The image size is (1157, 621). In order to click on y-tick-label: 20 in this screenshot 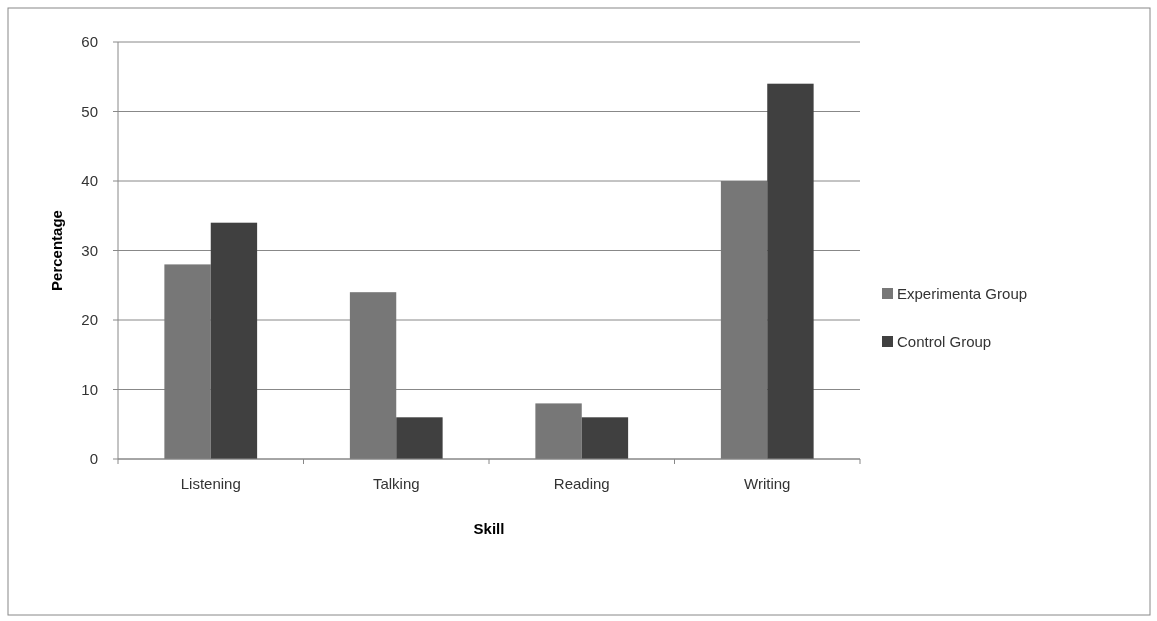, I will do `click(89, 320)`.